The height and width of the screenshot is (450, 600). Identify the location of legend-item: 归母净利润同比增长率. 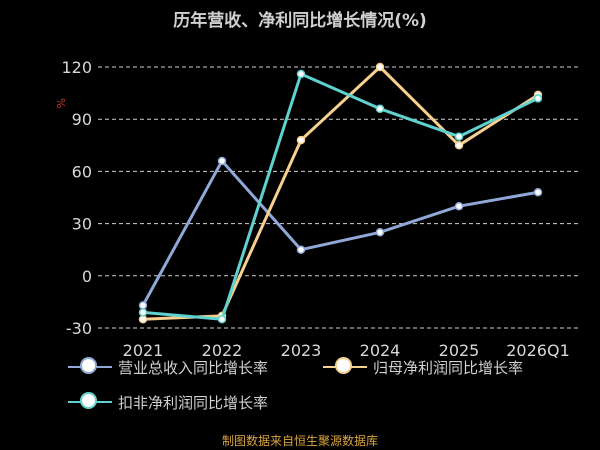
(423, 367).